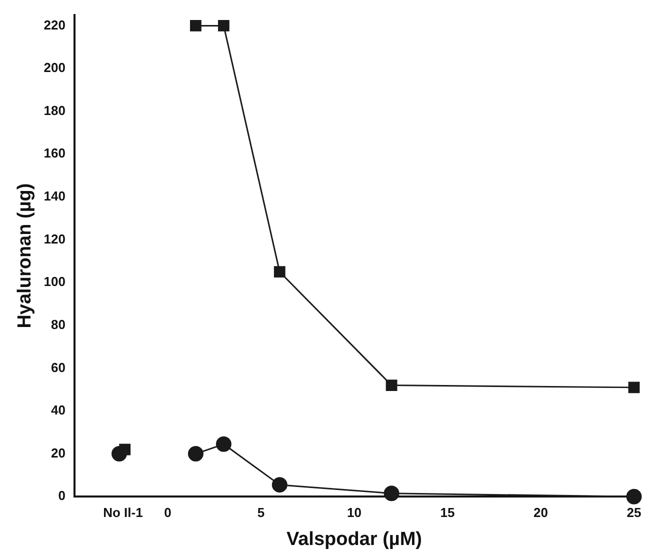 The height and width of the screenshot is (560, 652). Describe the element at coordinates (55, 24) in the screenshot. I see `y-tick-label: 220` at that location.